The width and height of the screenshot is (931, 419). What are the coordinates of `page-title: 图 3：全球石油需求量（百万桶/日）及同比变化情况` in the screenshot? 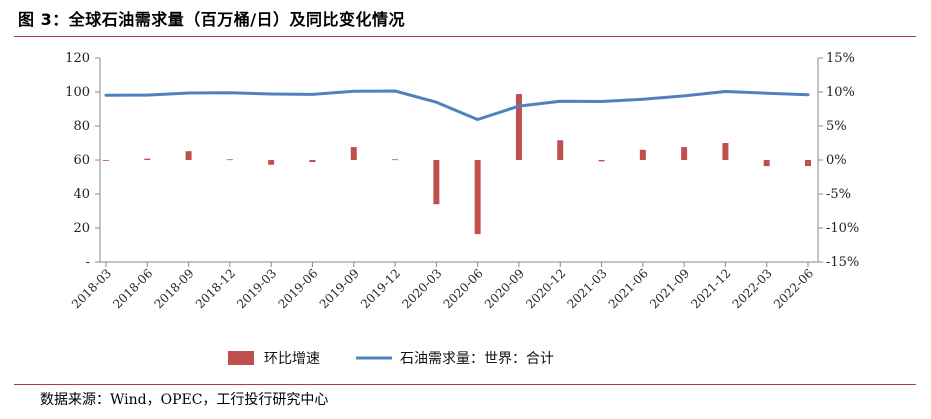 It's located at (212, 19).